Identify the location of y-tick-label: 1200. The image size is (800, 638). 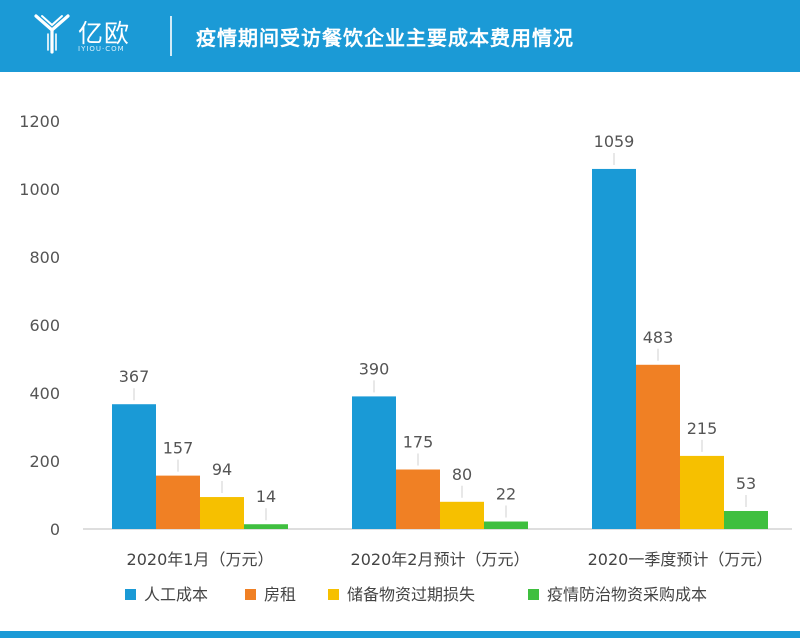
(39, 121).